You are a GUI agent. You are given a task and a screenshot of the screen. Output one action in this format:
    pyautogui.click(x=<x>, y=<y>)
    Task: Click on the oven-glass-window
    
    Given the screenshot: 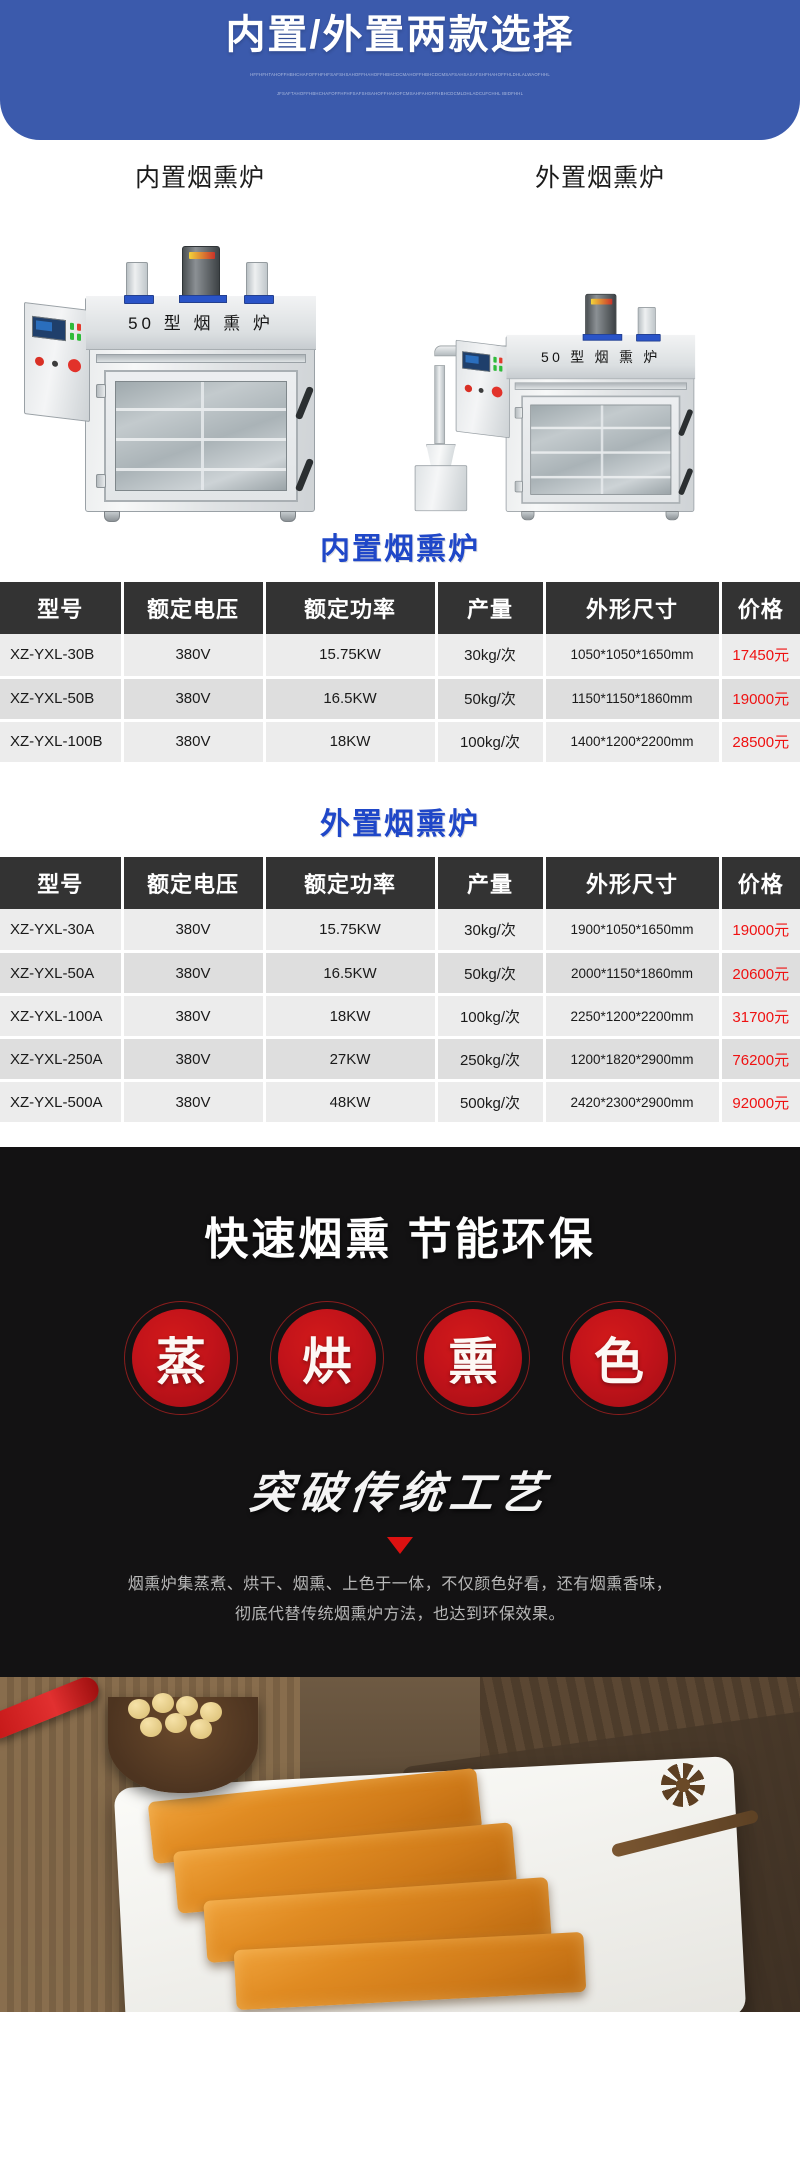 What is the action you would take?
    pyautogui.click(x=601, y=449)
    